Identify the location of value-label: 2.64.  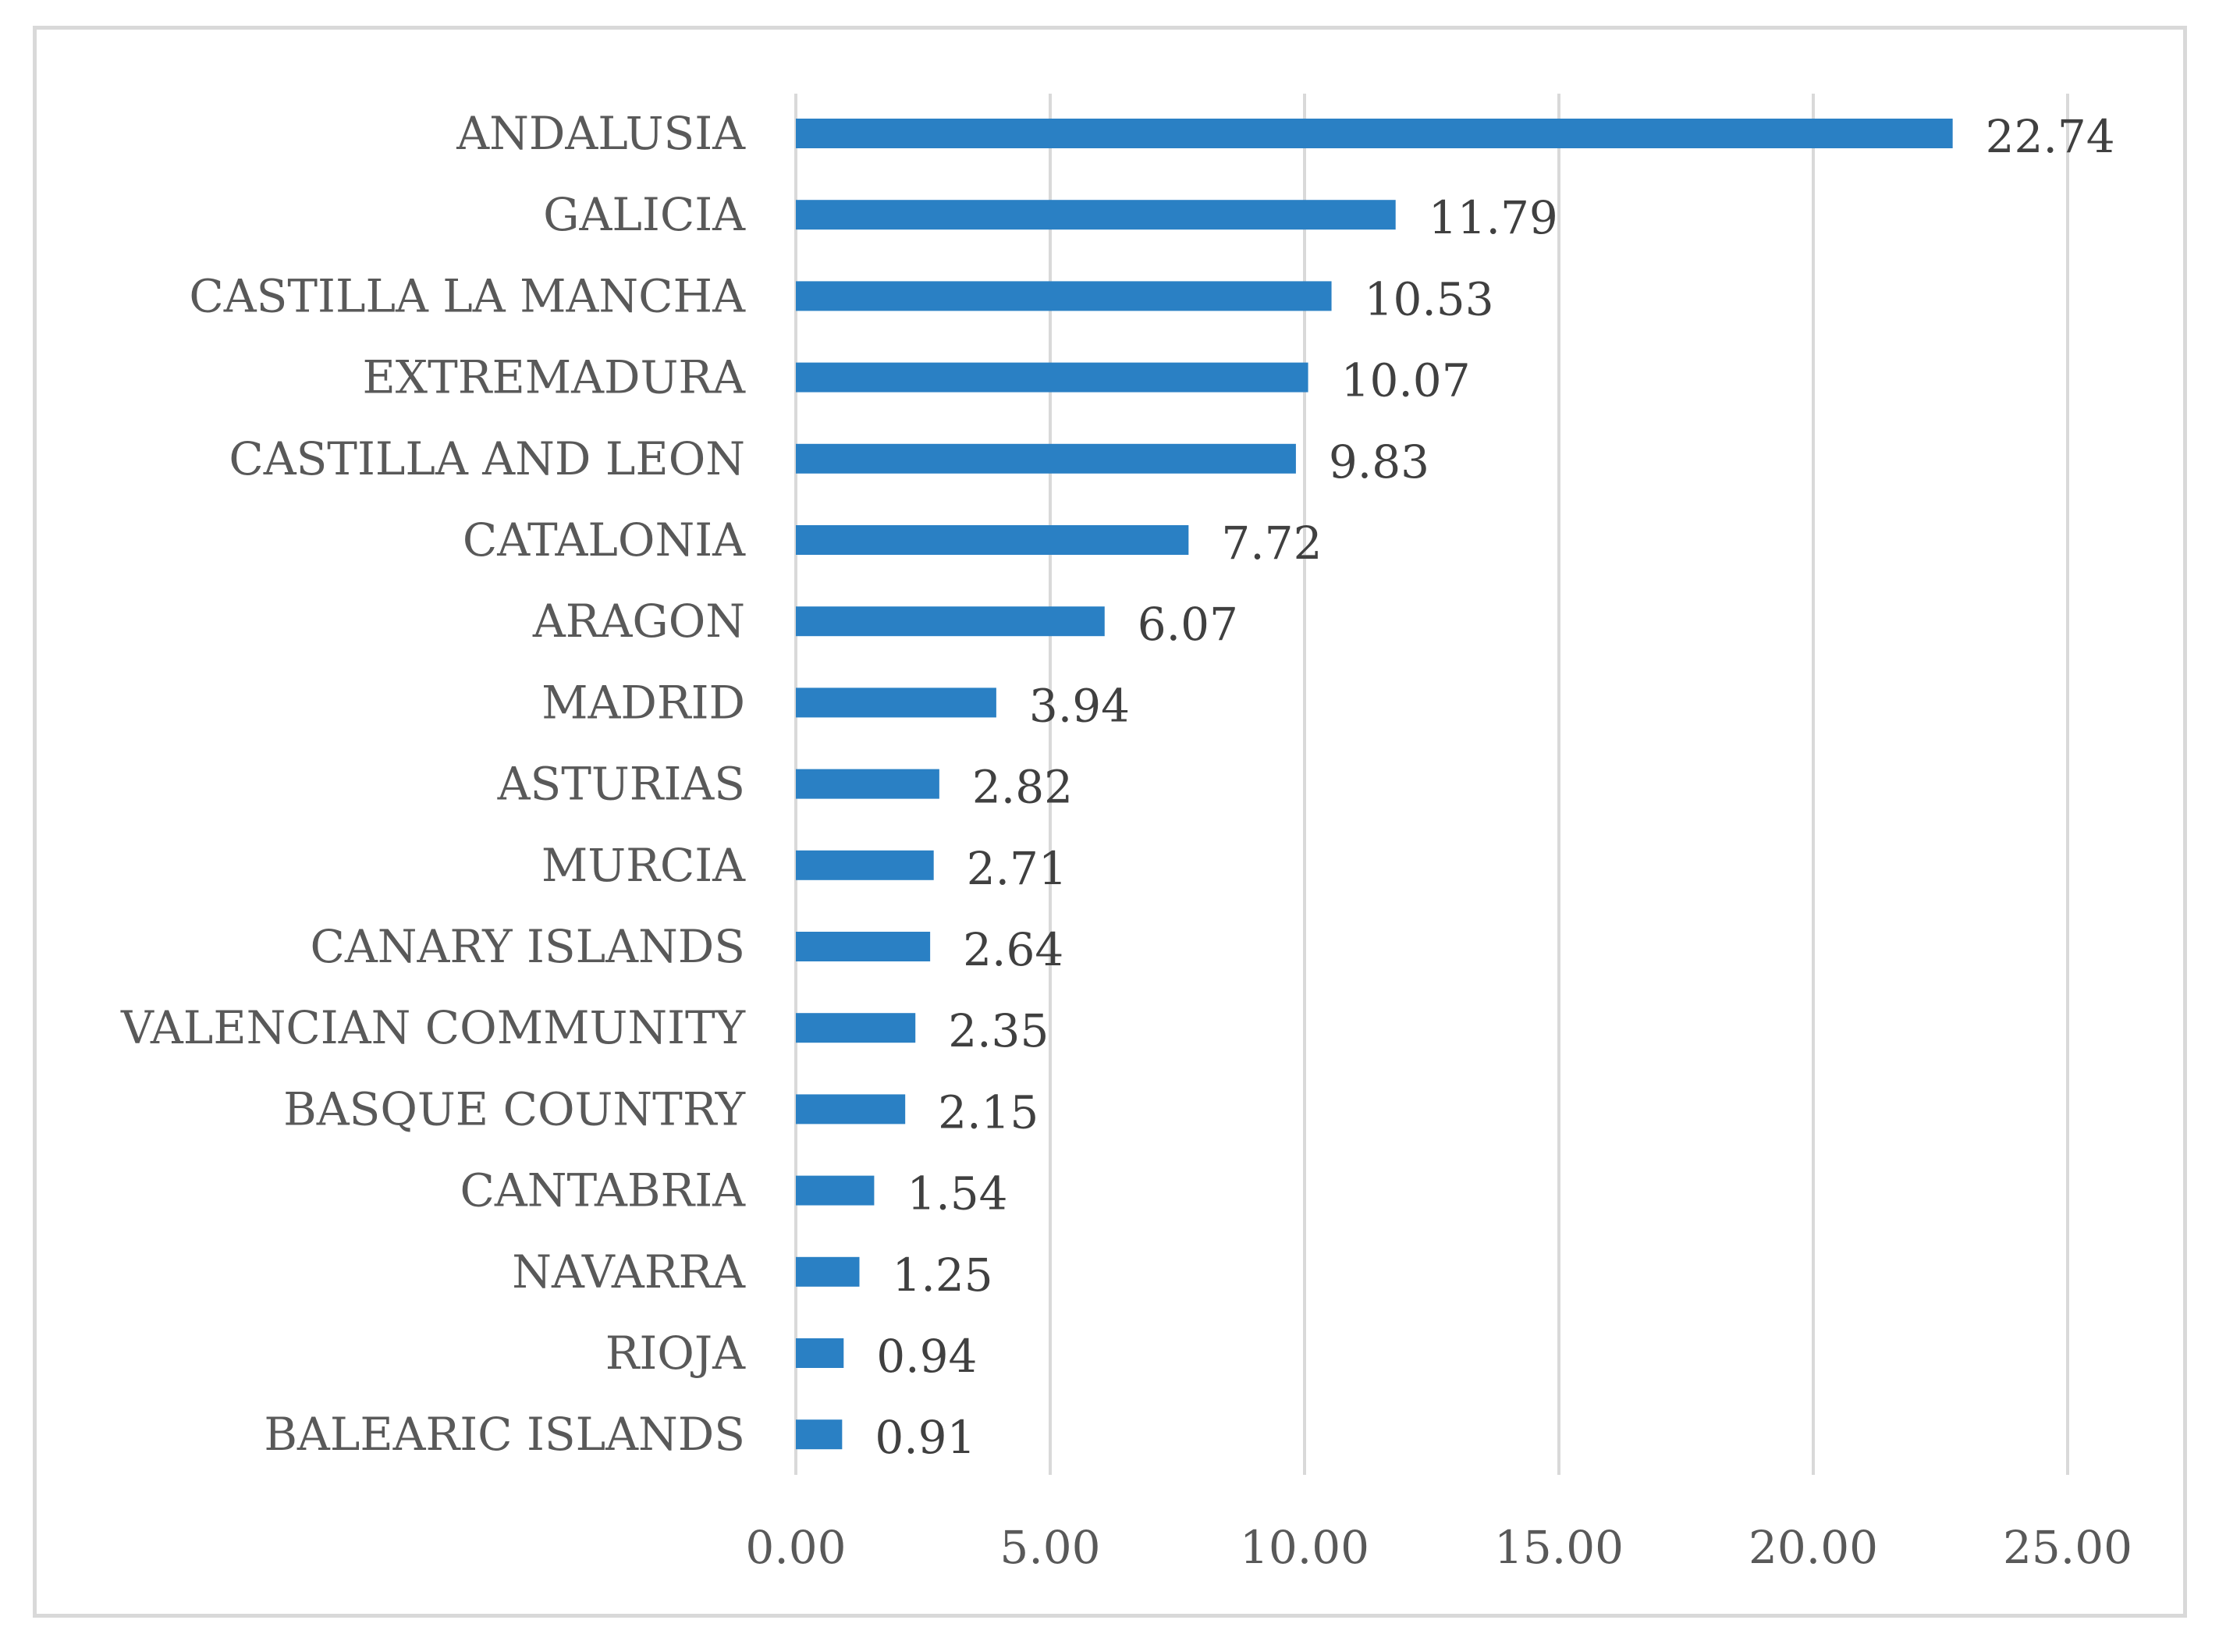
(1013, 950).